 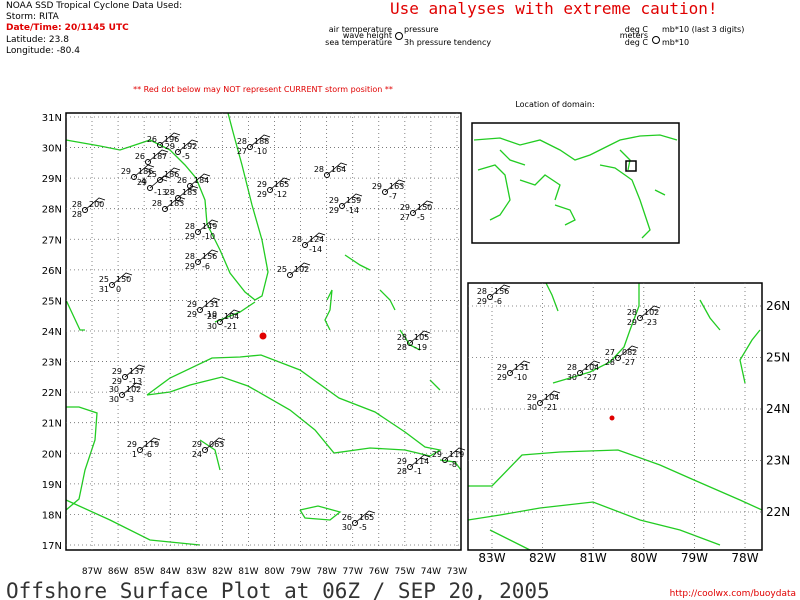 What do you see at coordinates (644, 316) in the screenshot?
I see `station: 28 102 29 -23` at bounding box center [644, 316].